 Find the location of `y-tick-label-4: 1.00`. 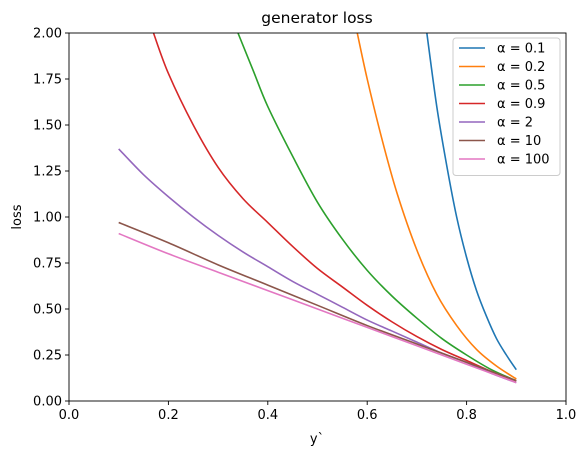

y-tick-label-4: 1.00 is located at coordinates (47, 218).